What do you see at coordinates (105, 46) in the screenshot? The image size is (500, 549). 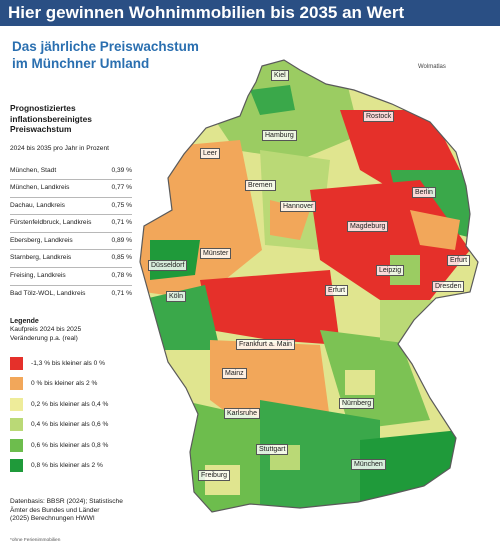 I see `subtitle-line-1: Das jährliche Preiswachstum` at bounding box center [105, 46].